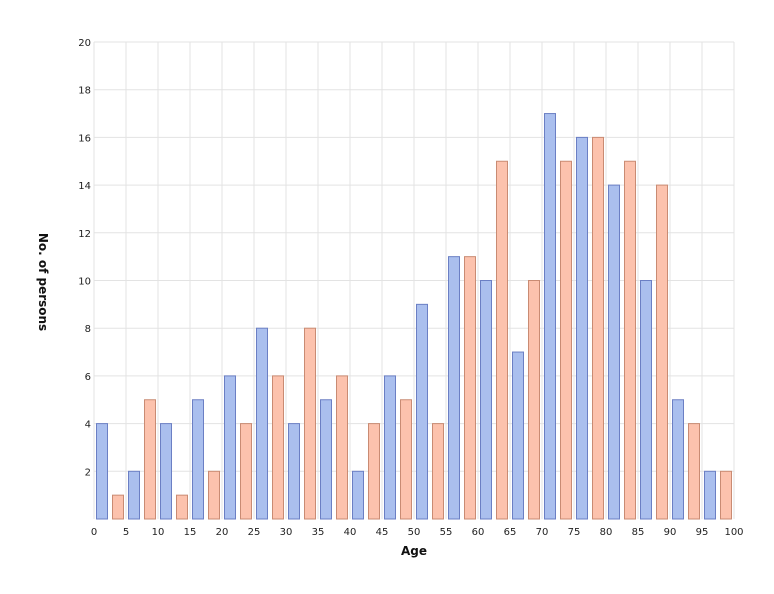 Image resolution: width=774 pixels, height=594 pixels. Describe the element at coordinates (88, 472) in the screenshot. I see `y-tick-label-2: 2` at that location.